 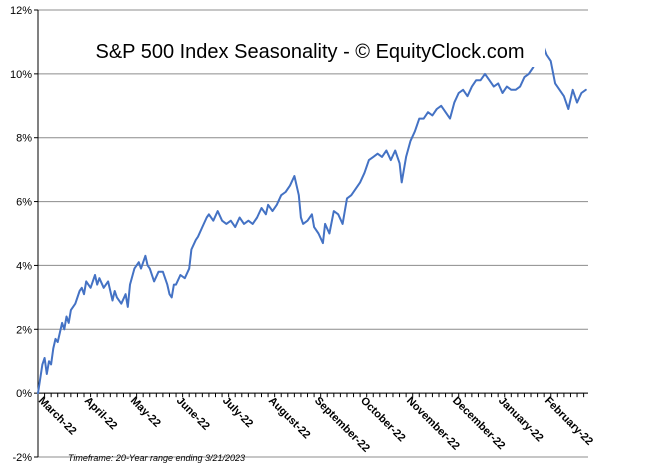 I want to click on title-box, so click(x=310, y=50).